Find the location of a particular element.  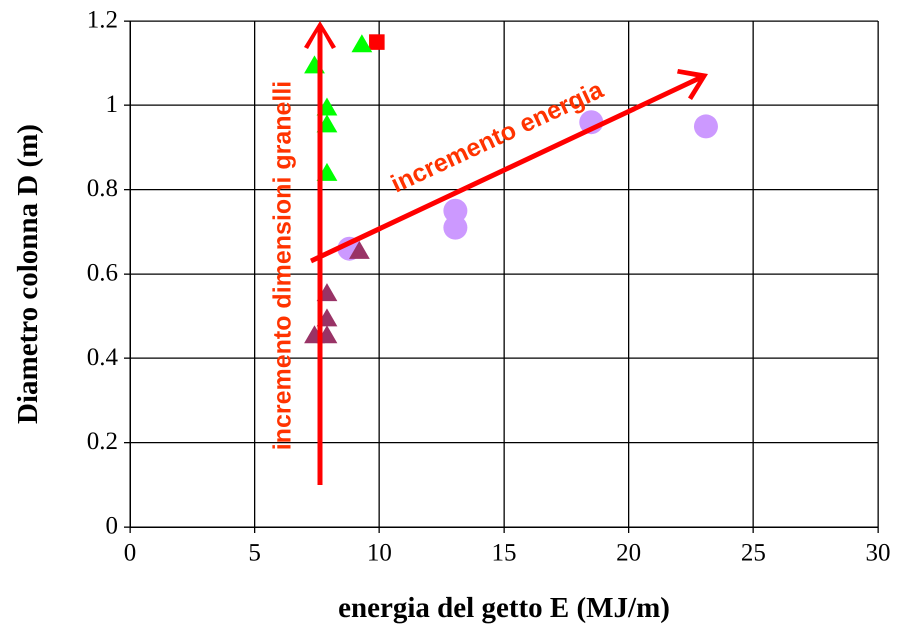

y-axis-title: Diametro colonna D (m) is located at coordinates (28, 274).